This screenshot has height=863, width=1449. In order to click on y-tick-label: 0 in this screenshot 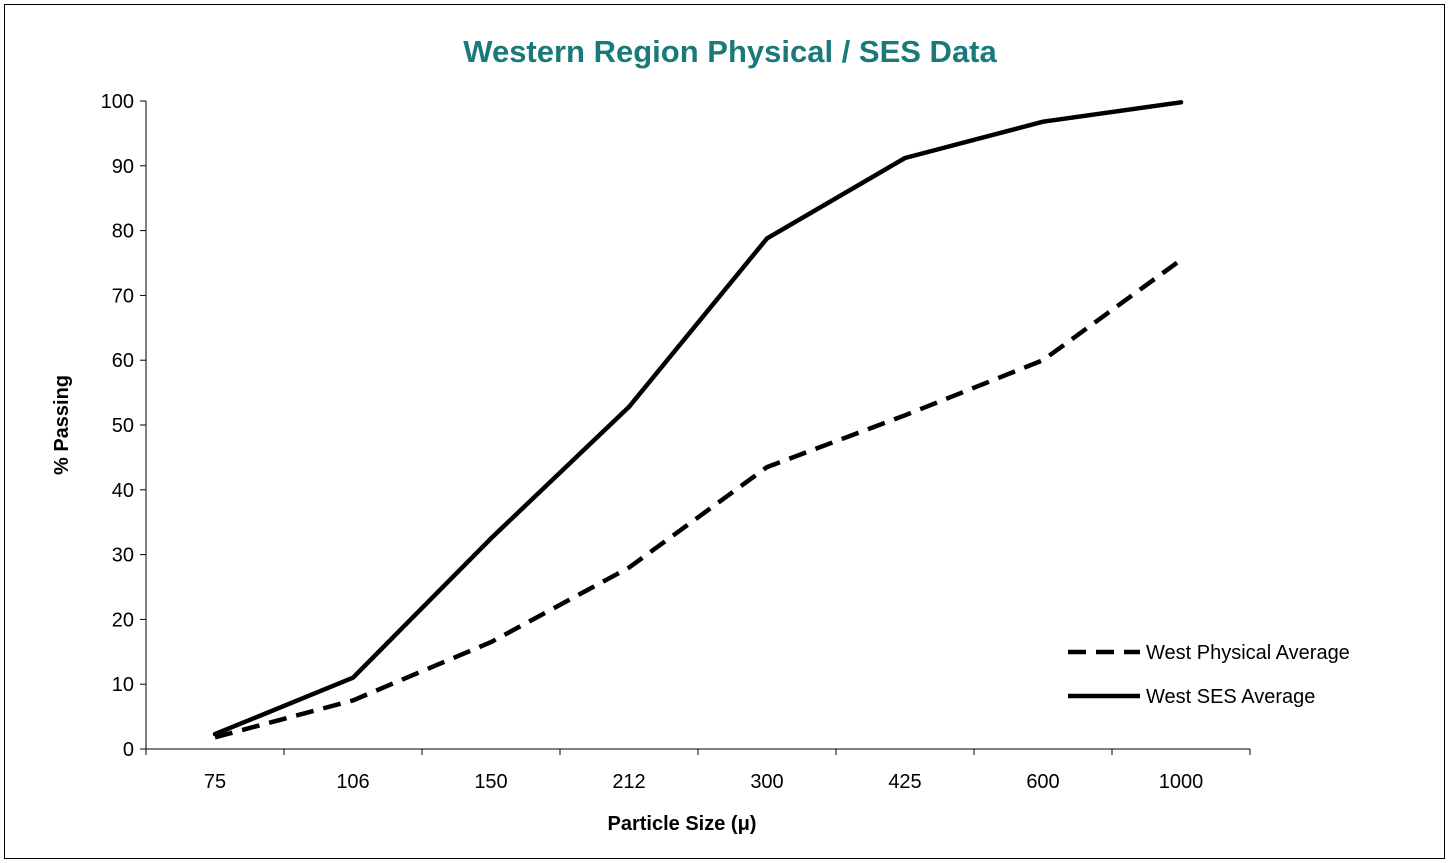, I will do `click(128, 750)`.